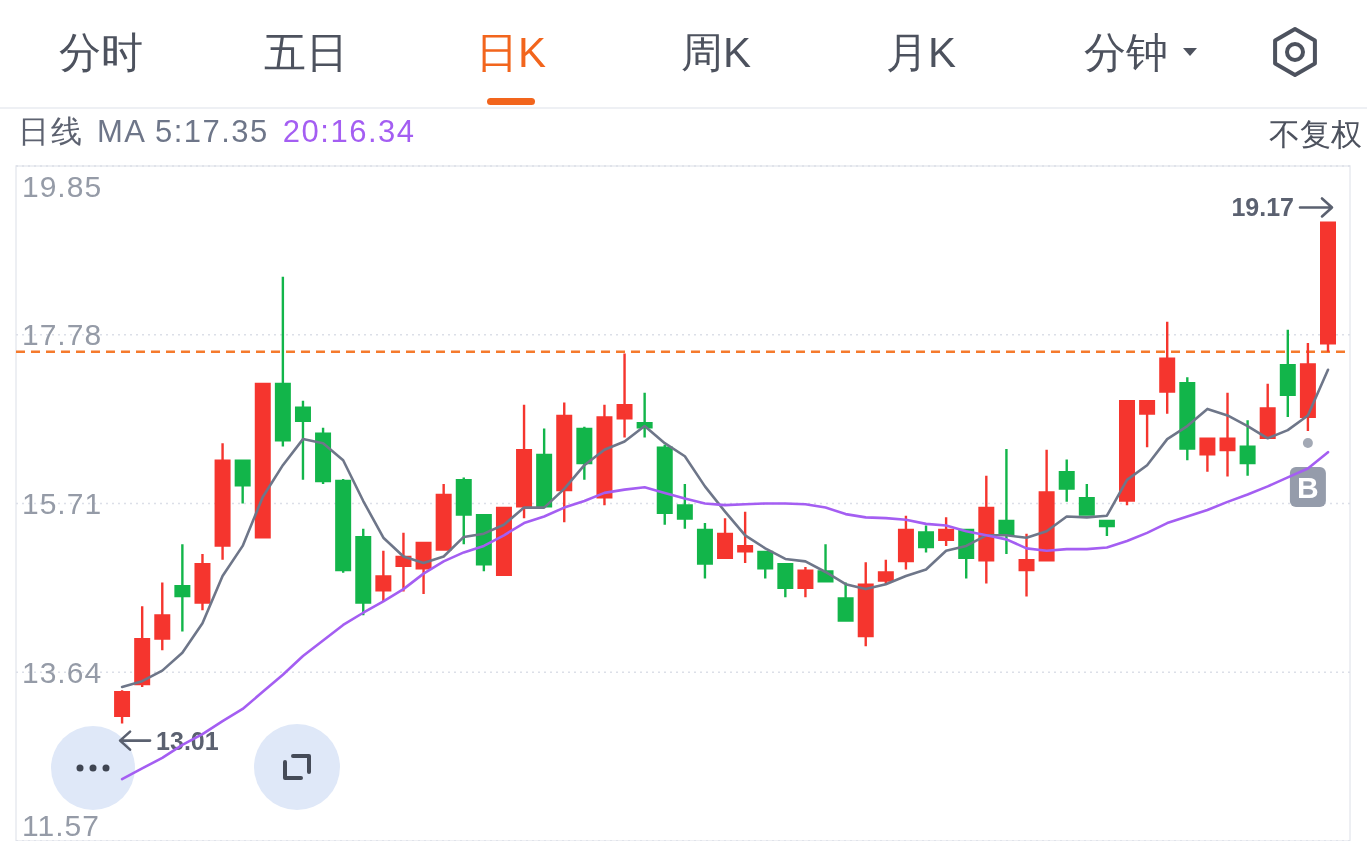 The image size is (1367, 841). I want to click on text: 日K, so click(511, 52).